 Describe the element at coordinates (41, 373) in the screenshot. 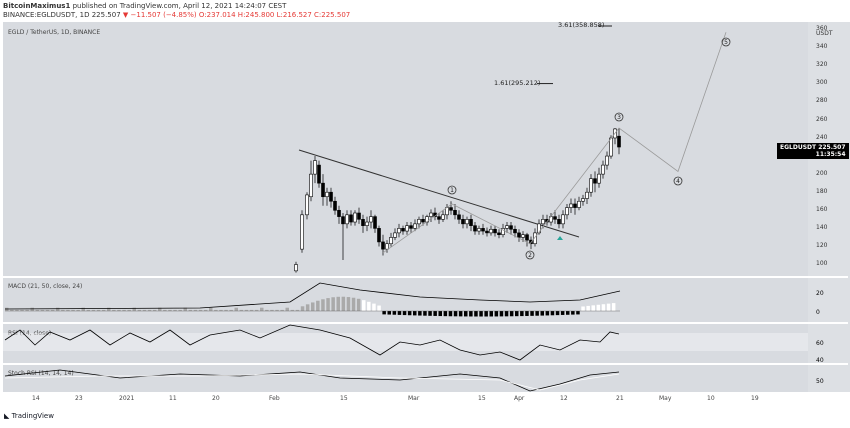

I see `stoch-label: Stoch RSI (14, 14, 14)` at that location.